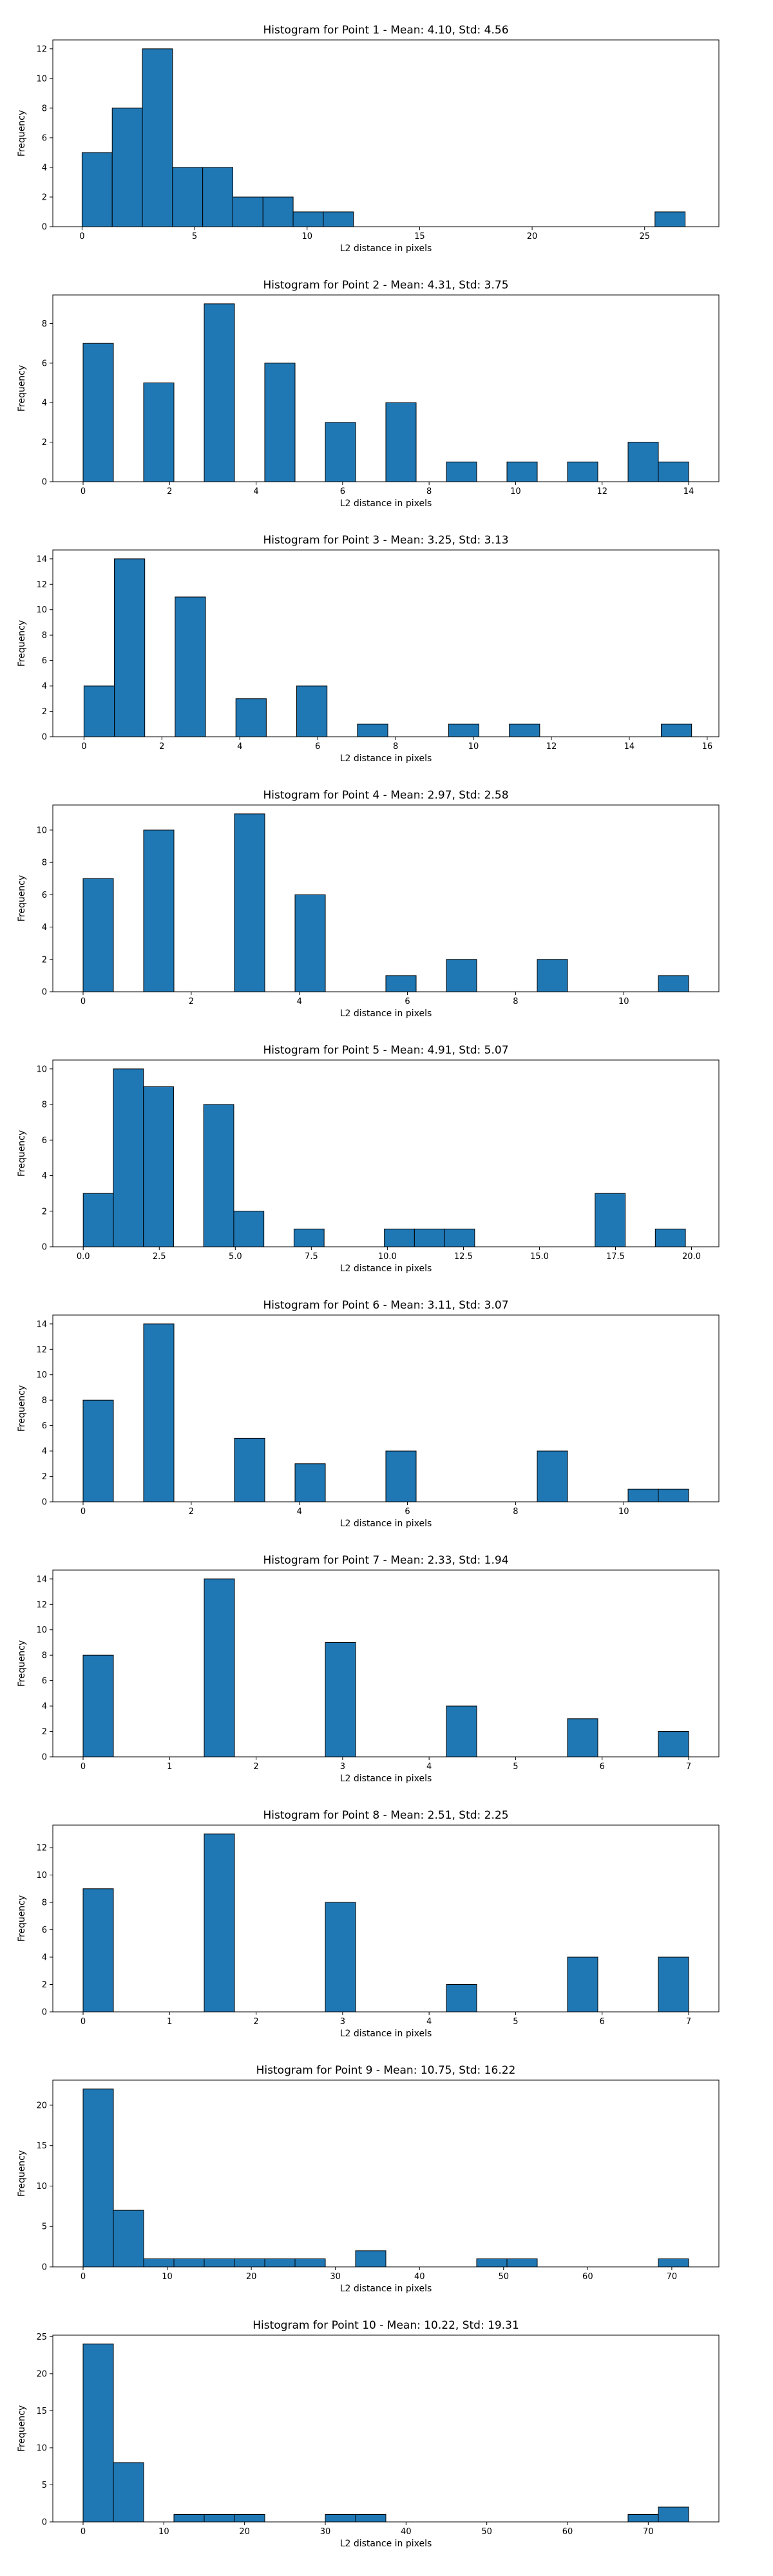  What do you see at coordinates (311, 1257) in the screenshot?
I see `x-tick-label: 7.5` at bounding box center [311, 1257].